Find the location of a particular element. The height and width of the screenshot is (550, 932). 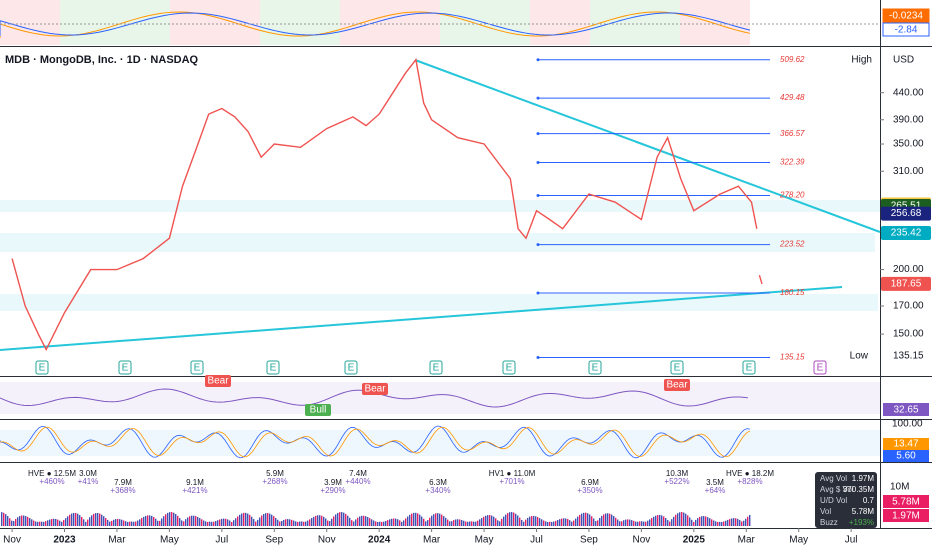

fib-label: 366.57 is located at coordinates (792, 133).